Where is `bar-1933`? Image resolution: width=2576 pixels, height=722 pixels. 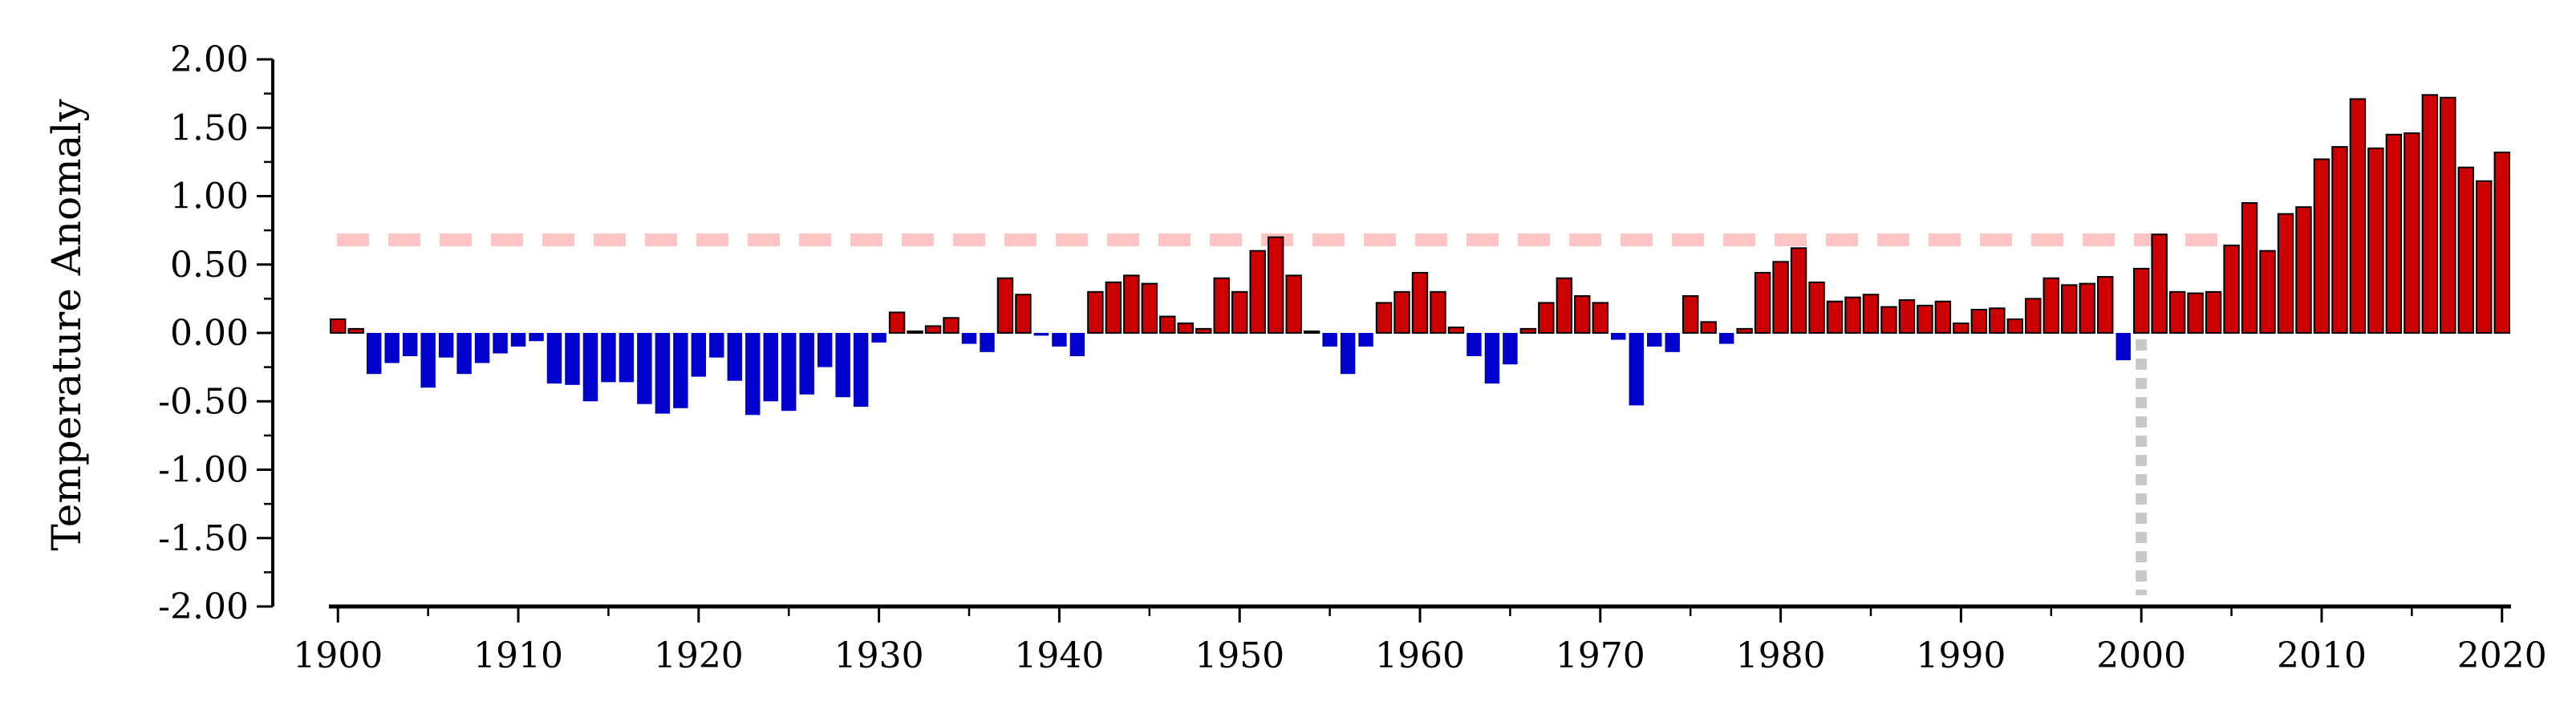 bar-1933 is located at coordinates (933, 330).